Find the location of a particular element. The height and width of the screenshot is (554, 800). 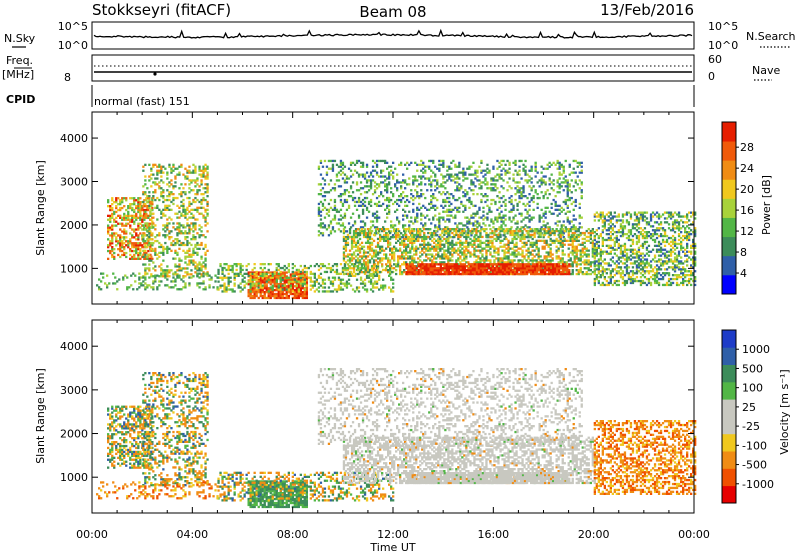

beam-title: Beam 08 is located at coordinates (392, 12).